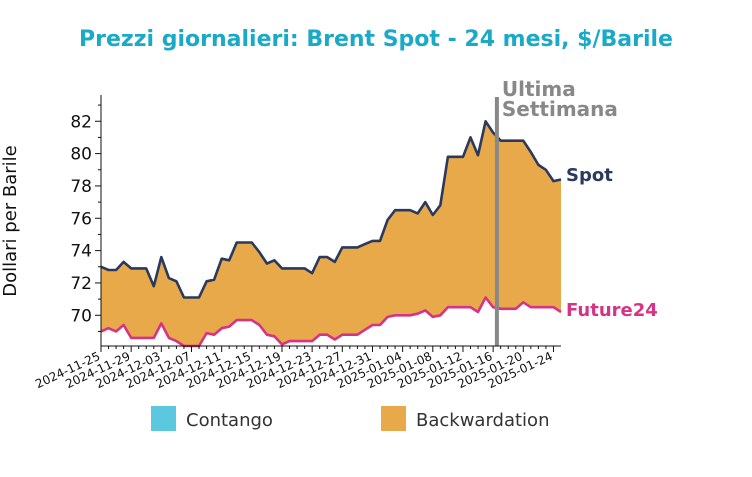  What do you see at coordinates (560, 109) in the screenshot?
I see `last-week-annotation-line2: Settimana` at bounding box center [560, 109].